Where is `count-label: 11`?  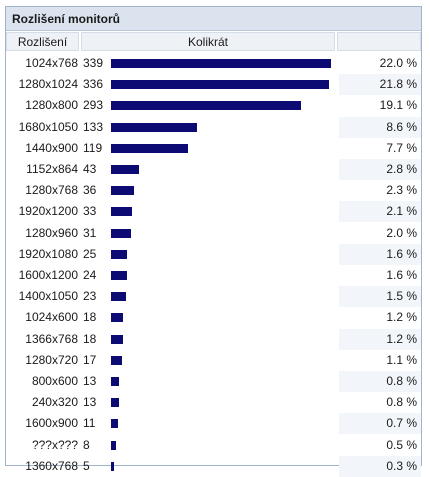 count-label: 11 is located at coordinates (89, 423).